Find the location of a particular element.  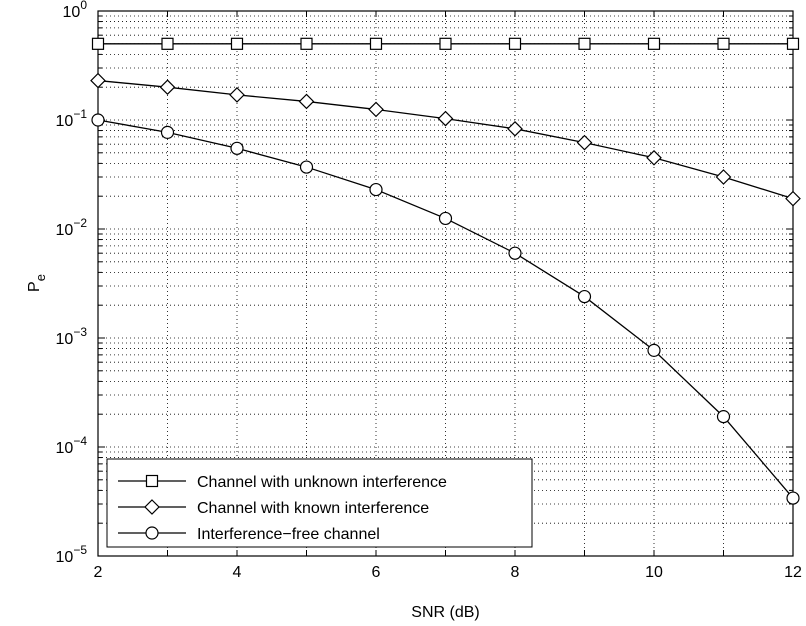

legend-box is located at coordinates (319, 503).